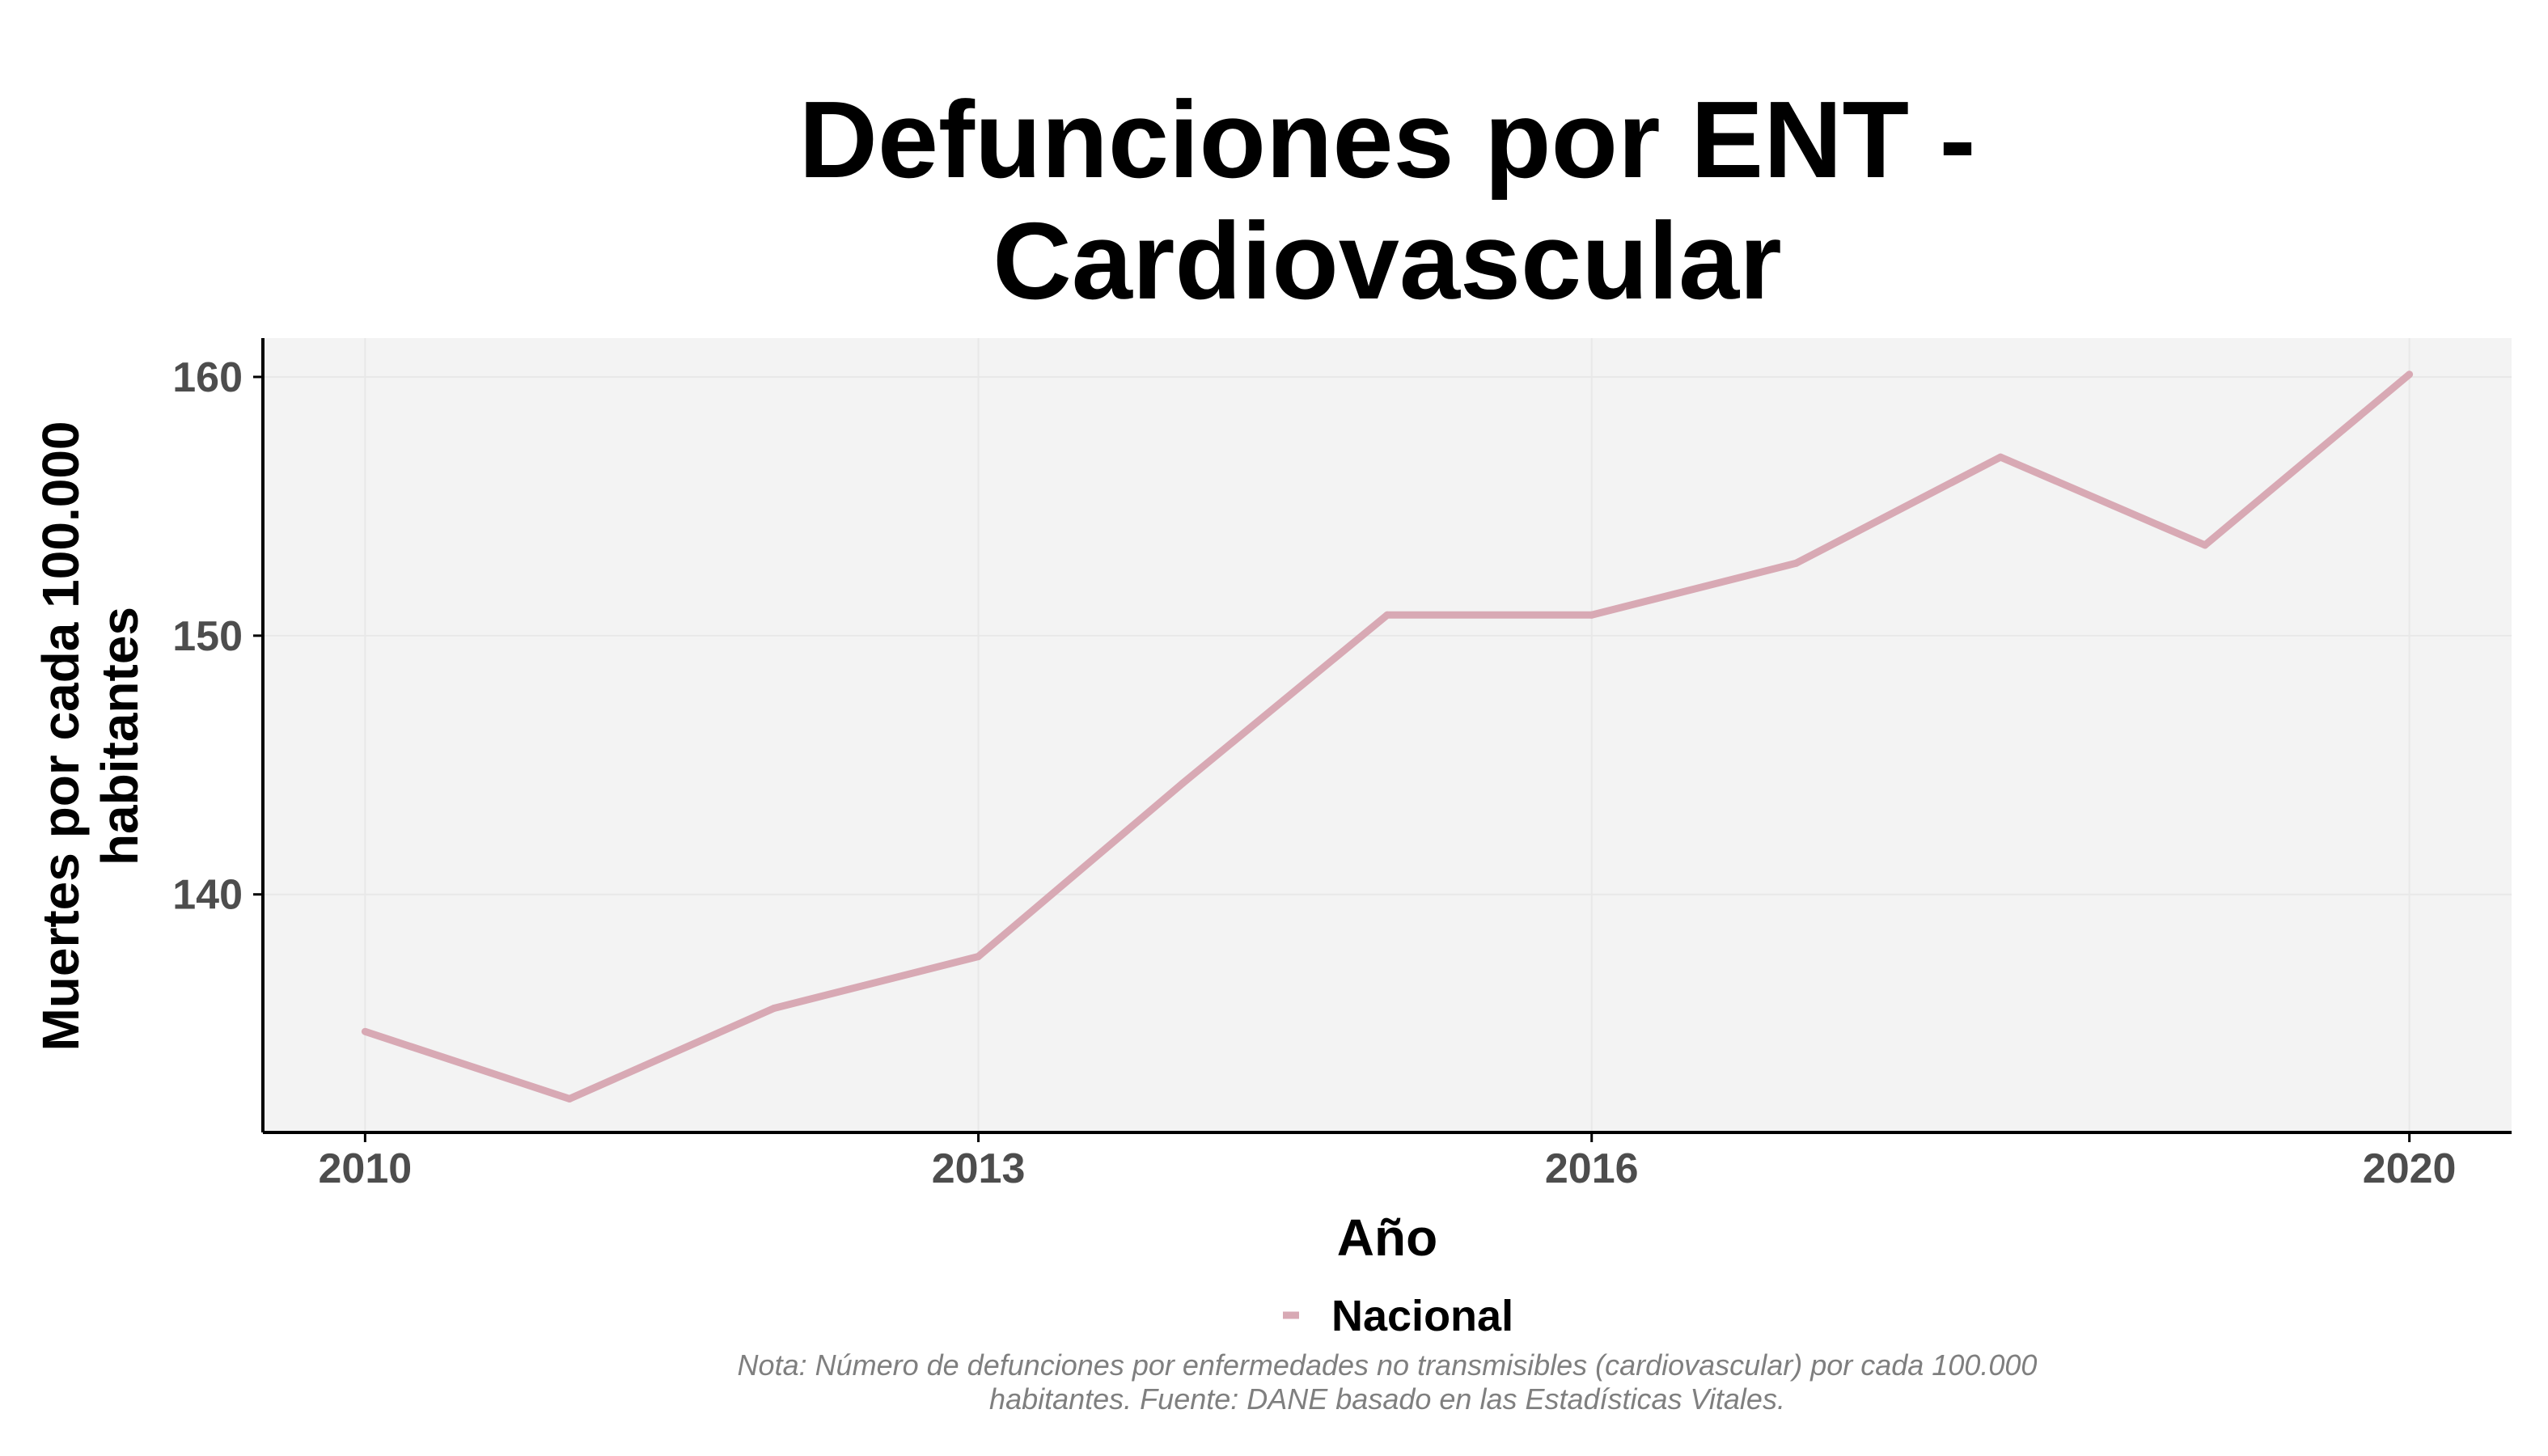  Describe the element at coordinates (1796, 563) in the screenshot. I see `data-point-2017` at that location.